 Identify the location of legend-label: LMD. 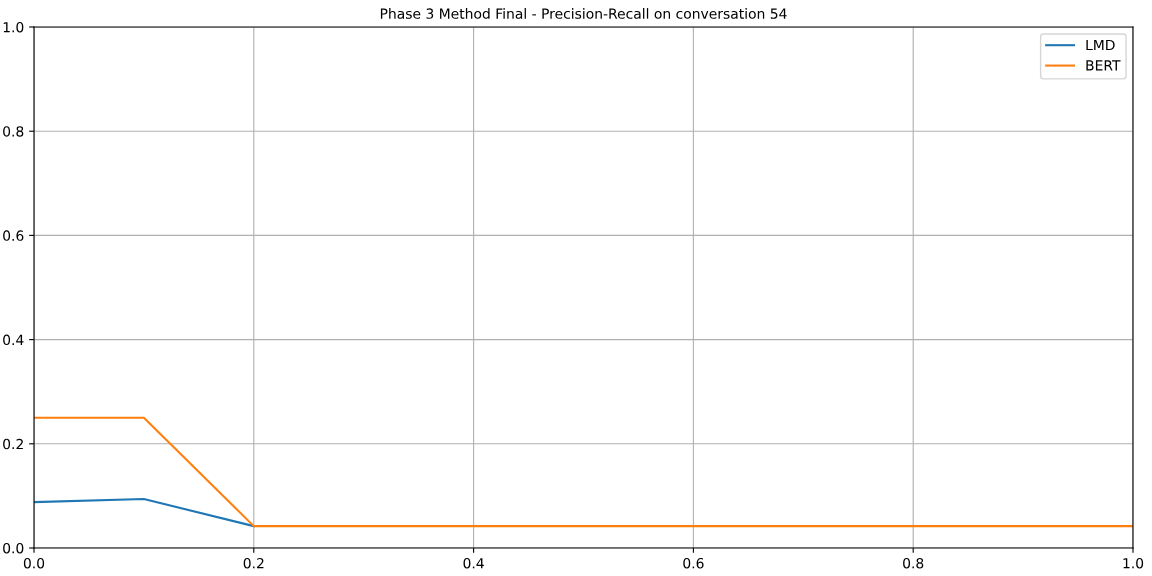
(1100, 45).